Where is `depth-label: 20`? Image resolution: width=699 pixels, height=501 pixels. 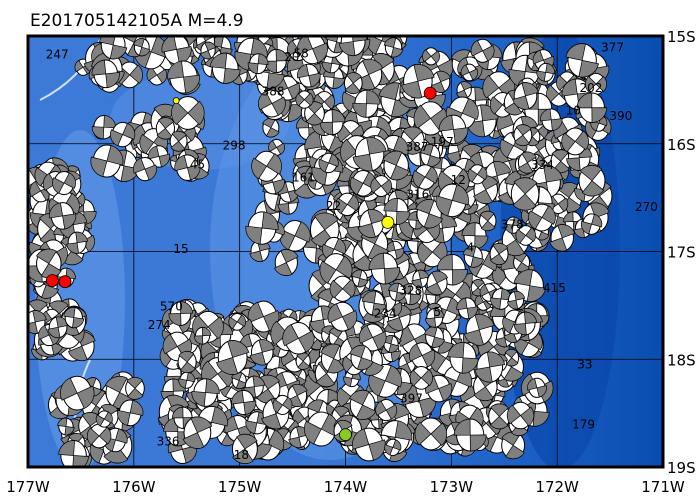 depth-label: 20 is located at coordinates (291, 57).